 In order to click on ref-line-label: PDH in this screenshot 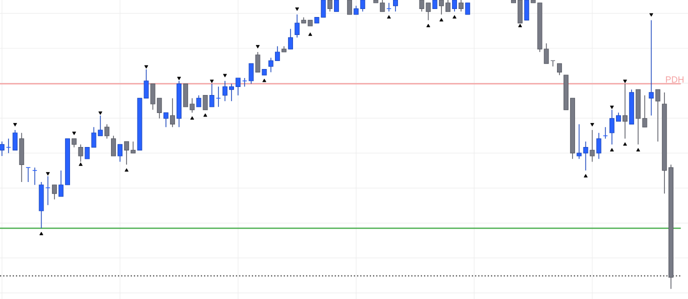, I will do `click(675, 79)`.